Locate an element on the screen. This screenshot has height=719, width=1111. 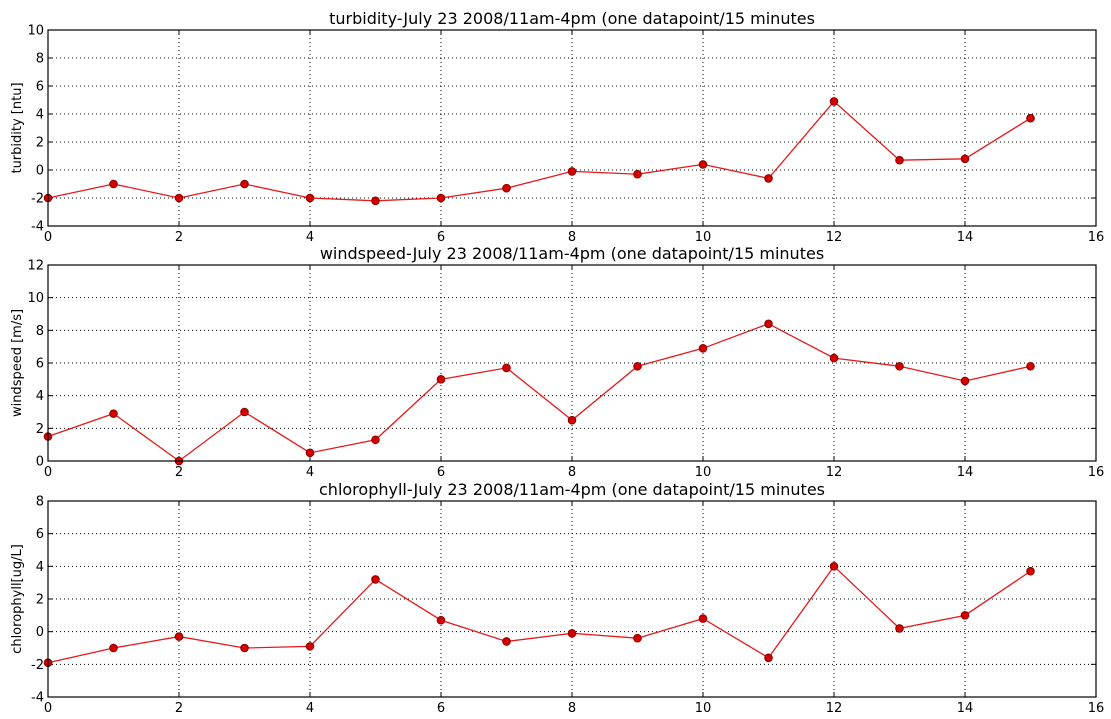
y-axis-label: chlorophyll[ug/L] is located at coordinates (17, 599).